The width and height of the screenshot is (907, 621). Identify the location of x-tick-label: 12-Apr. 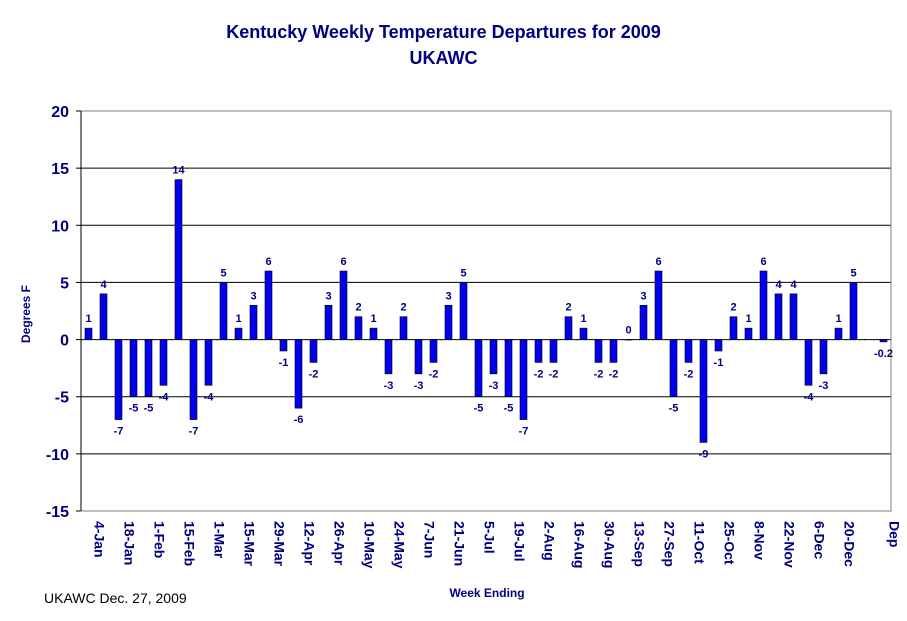
(310, 543).